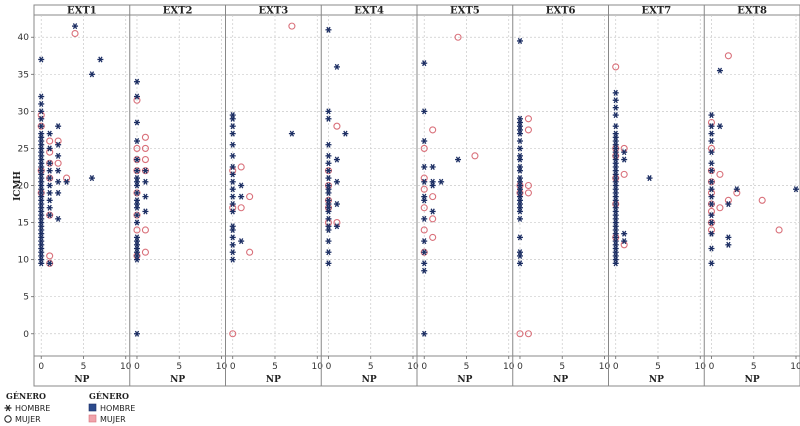  What do you see at coordinates (84, 195) in the screenshot?
I see `panel-ext1: EXT1 0 5 10 NP` at bounding box center [84, 195].